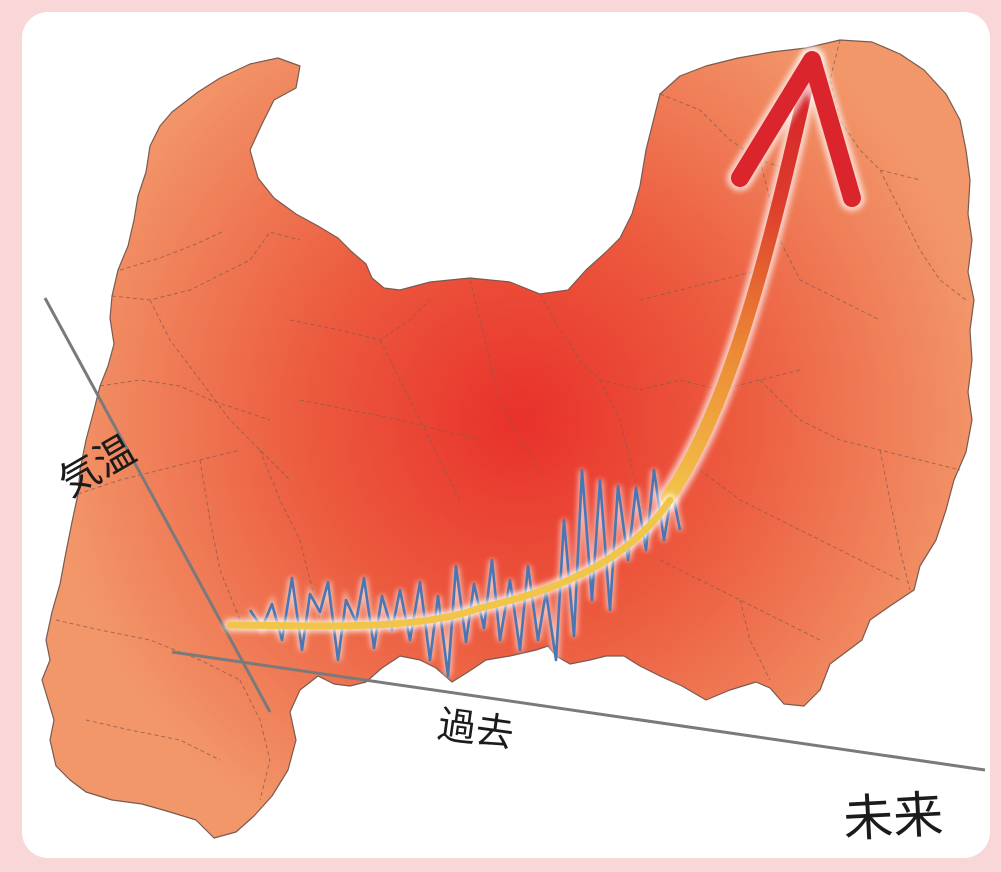 The image size is (1001, 872). Describe the element at coordinates (796, 129) in the screenshot. I see `arrow-head` at that location.